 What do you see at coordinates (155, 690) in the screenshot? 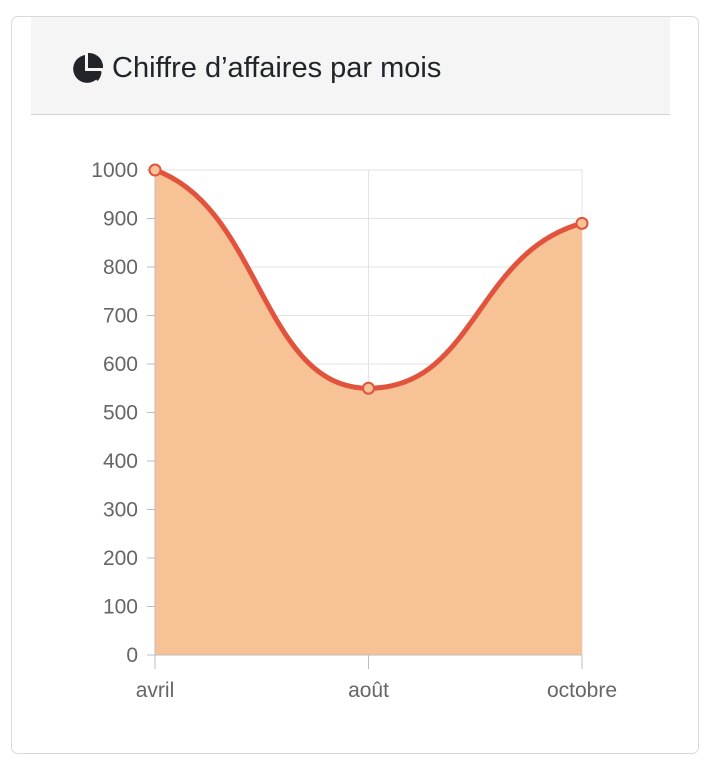
I see `x-tick-label: avril` at bounding box center [155, 690].